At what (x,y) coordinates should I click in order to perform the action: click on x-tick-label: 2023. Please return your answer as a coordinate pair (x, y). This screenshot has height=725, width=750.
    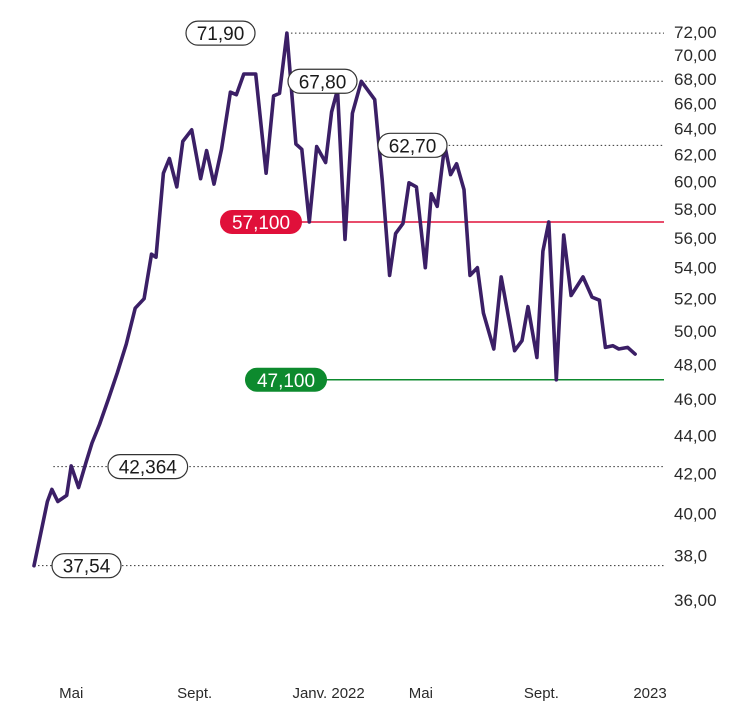
    Looking at the image, I should click on (649, 693).